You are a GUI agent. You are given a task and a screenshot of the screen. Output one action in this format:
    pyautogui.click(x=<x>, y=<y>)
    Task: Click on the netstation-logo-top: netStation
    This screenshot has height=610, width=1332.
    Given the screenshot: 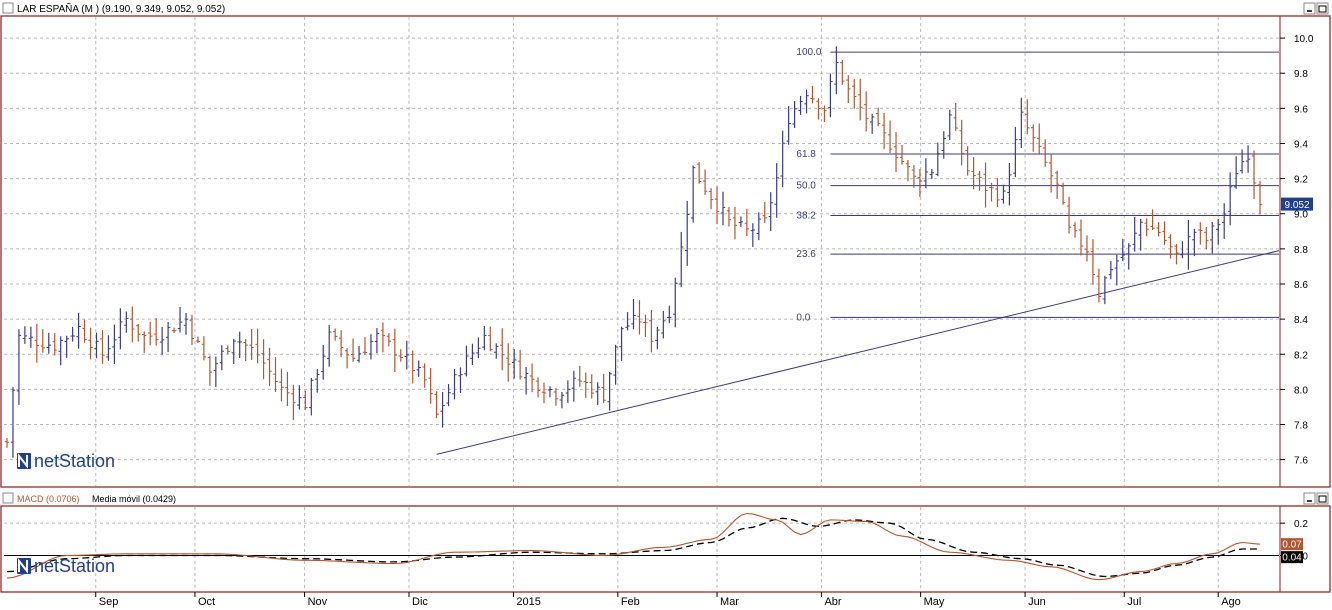 What is the action you would take?
    pyautogui.click(x=66, y=461)
    